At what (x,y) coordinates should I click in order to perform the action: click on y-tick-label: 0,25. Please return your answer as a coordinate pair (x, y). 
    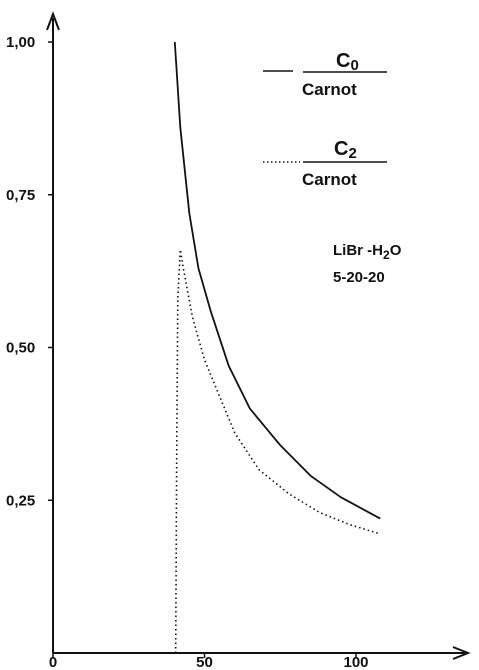
    Looking at the image, I should click on (20, 500).